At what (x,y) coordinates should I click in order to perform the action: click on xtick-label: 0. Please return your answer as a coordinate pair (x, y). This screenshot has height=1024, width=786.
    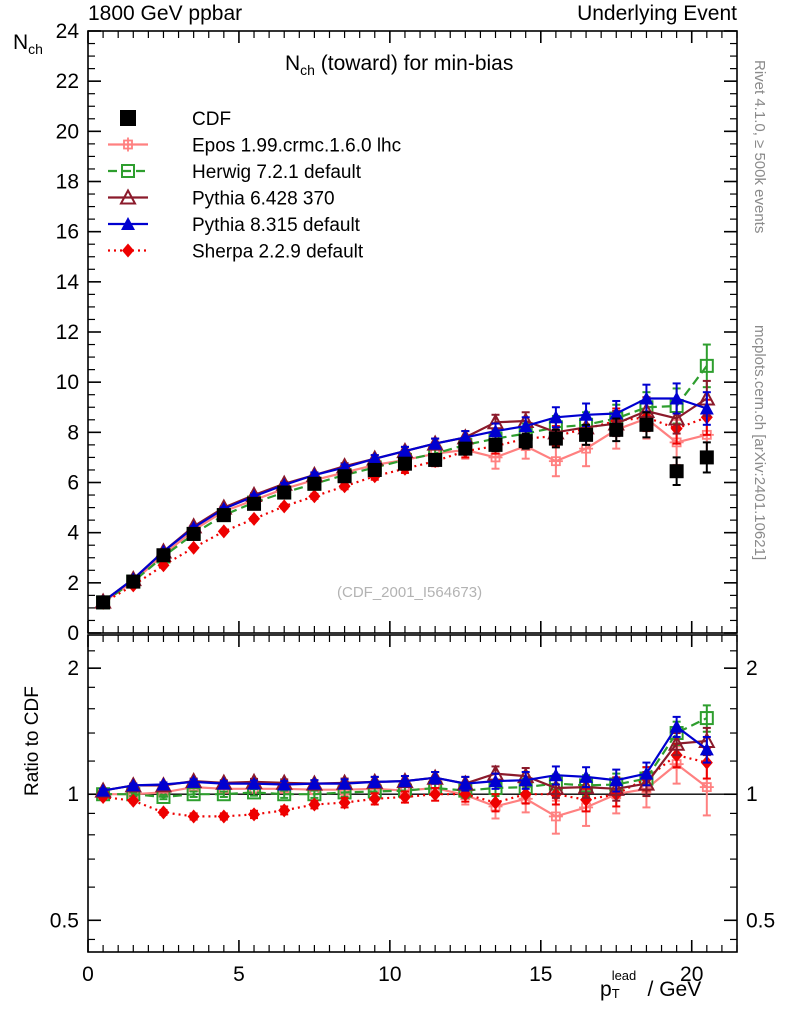
    Looking at the image, I should click on (88, 974).